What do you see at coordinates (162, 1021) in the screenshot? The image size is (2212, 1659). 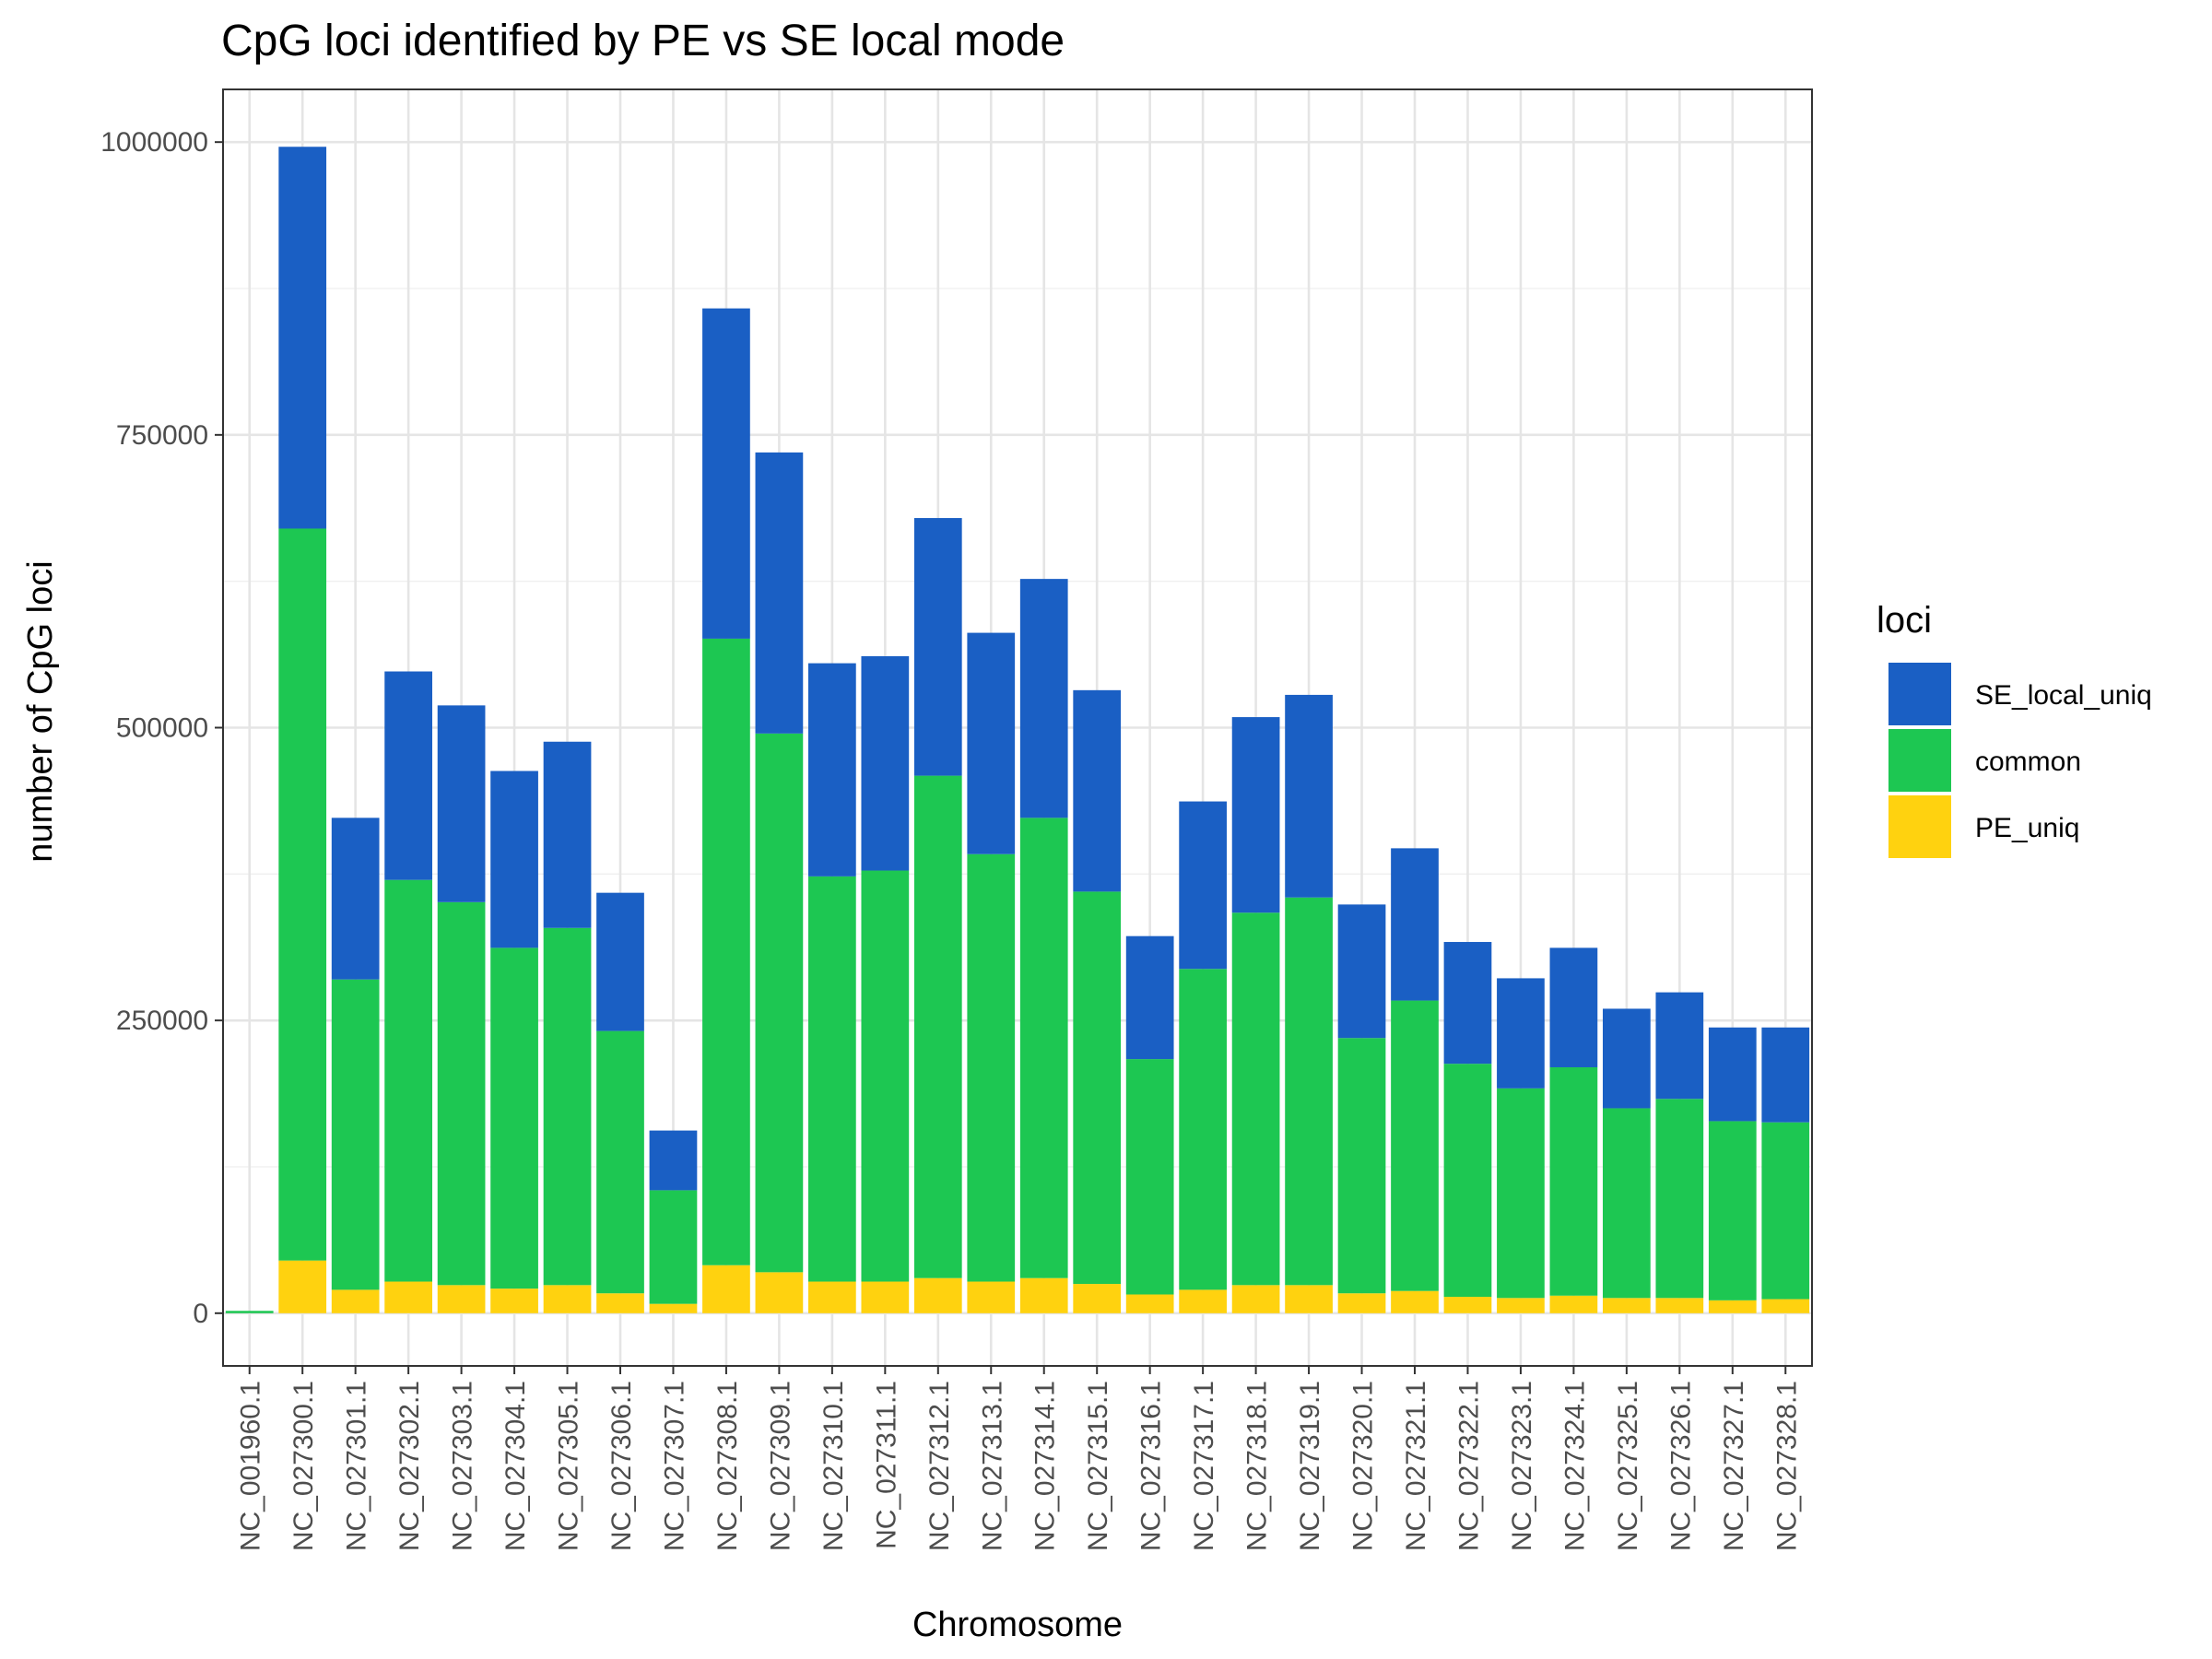 I see `y-tick-label: 250000` at bounding box center [162, 1021].